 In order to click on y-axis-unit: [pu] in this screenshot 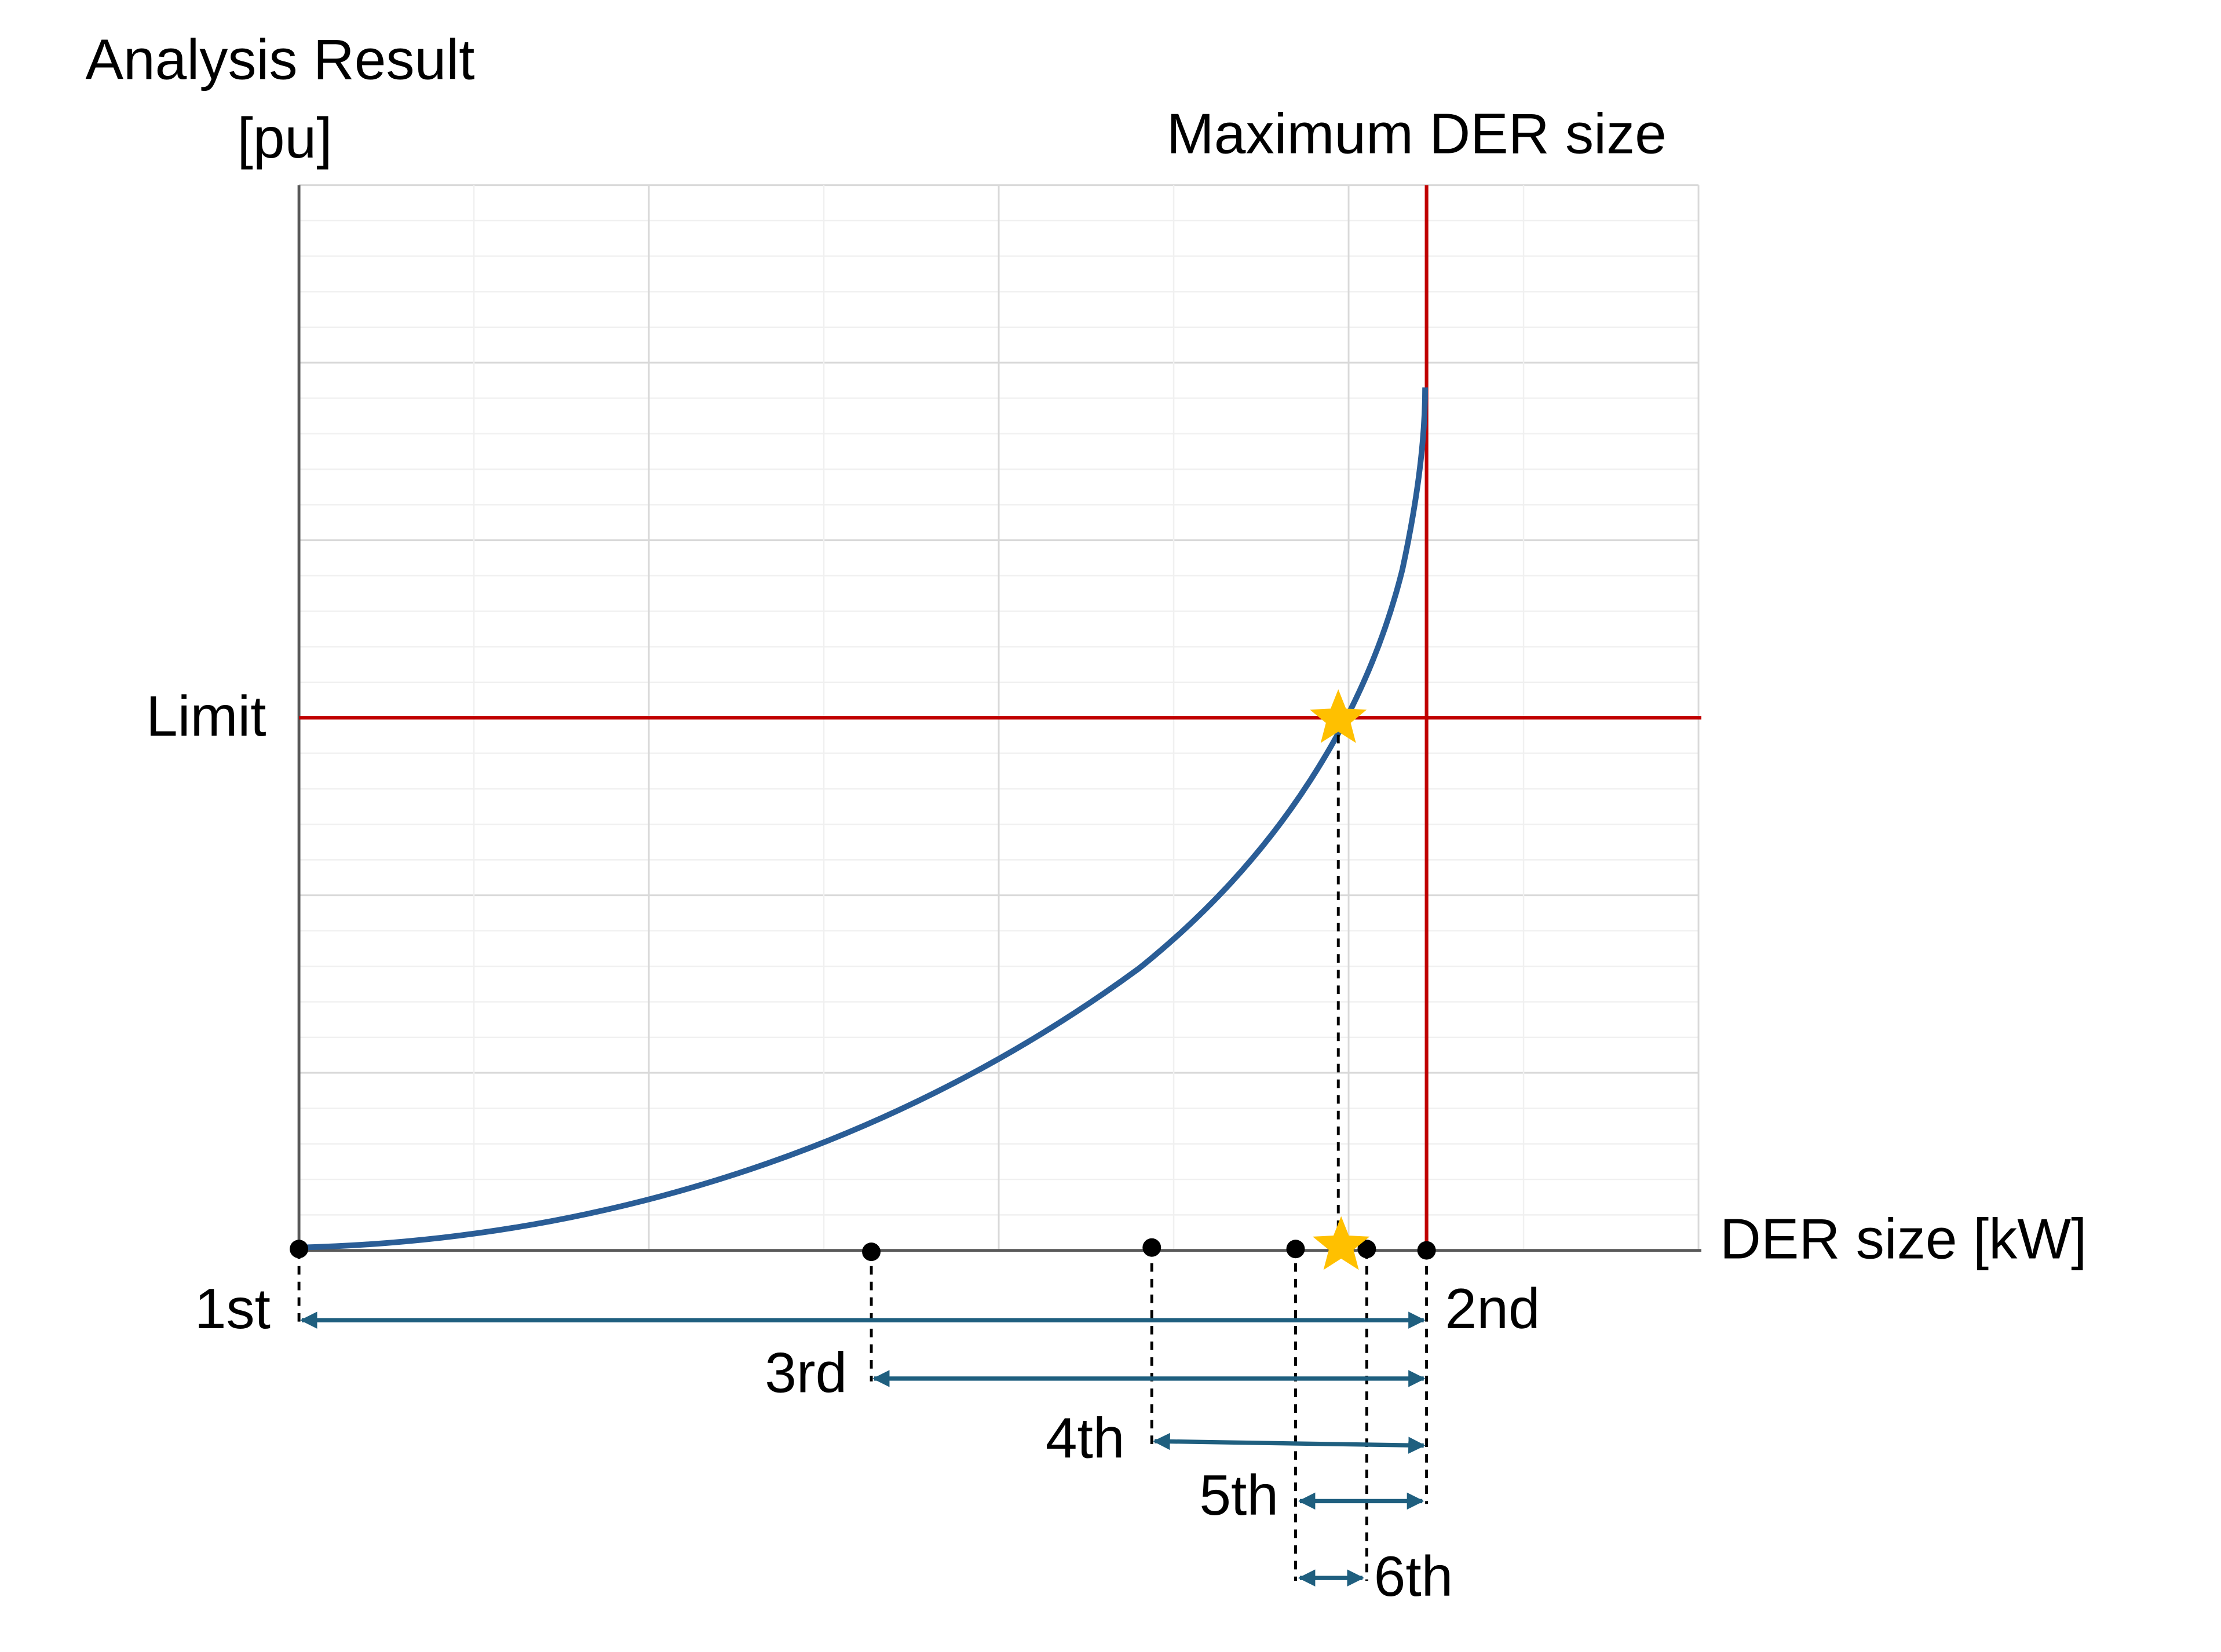, I will do `click(285, 138)`.